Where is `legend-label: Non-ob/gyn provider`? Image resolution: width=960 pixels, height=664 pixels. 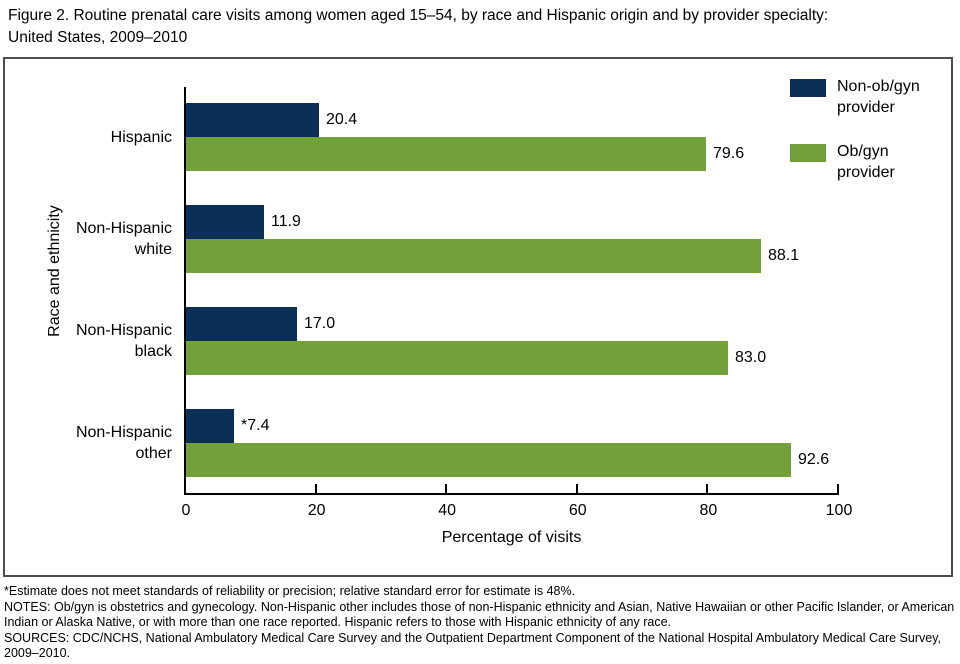 legend-label: Non-ob/gyn provider is located at coordinates (878, 97).